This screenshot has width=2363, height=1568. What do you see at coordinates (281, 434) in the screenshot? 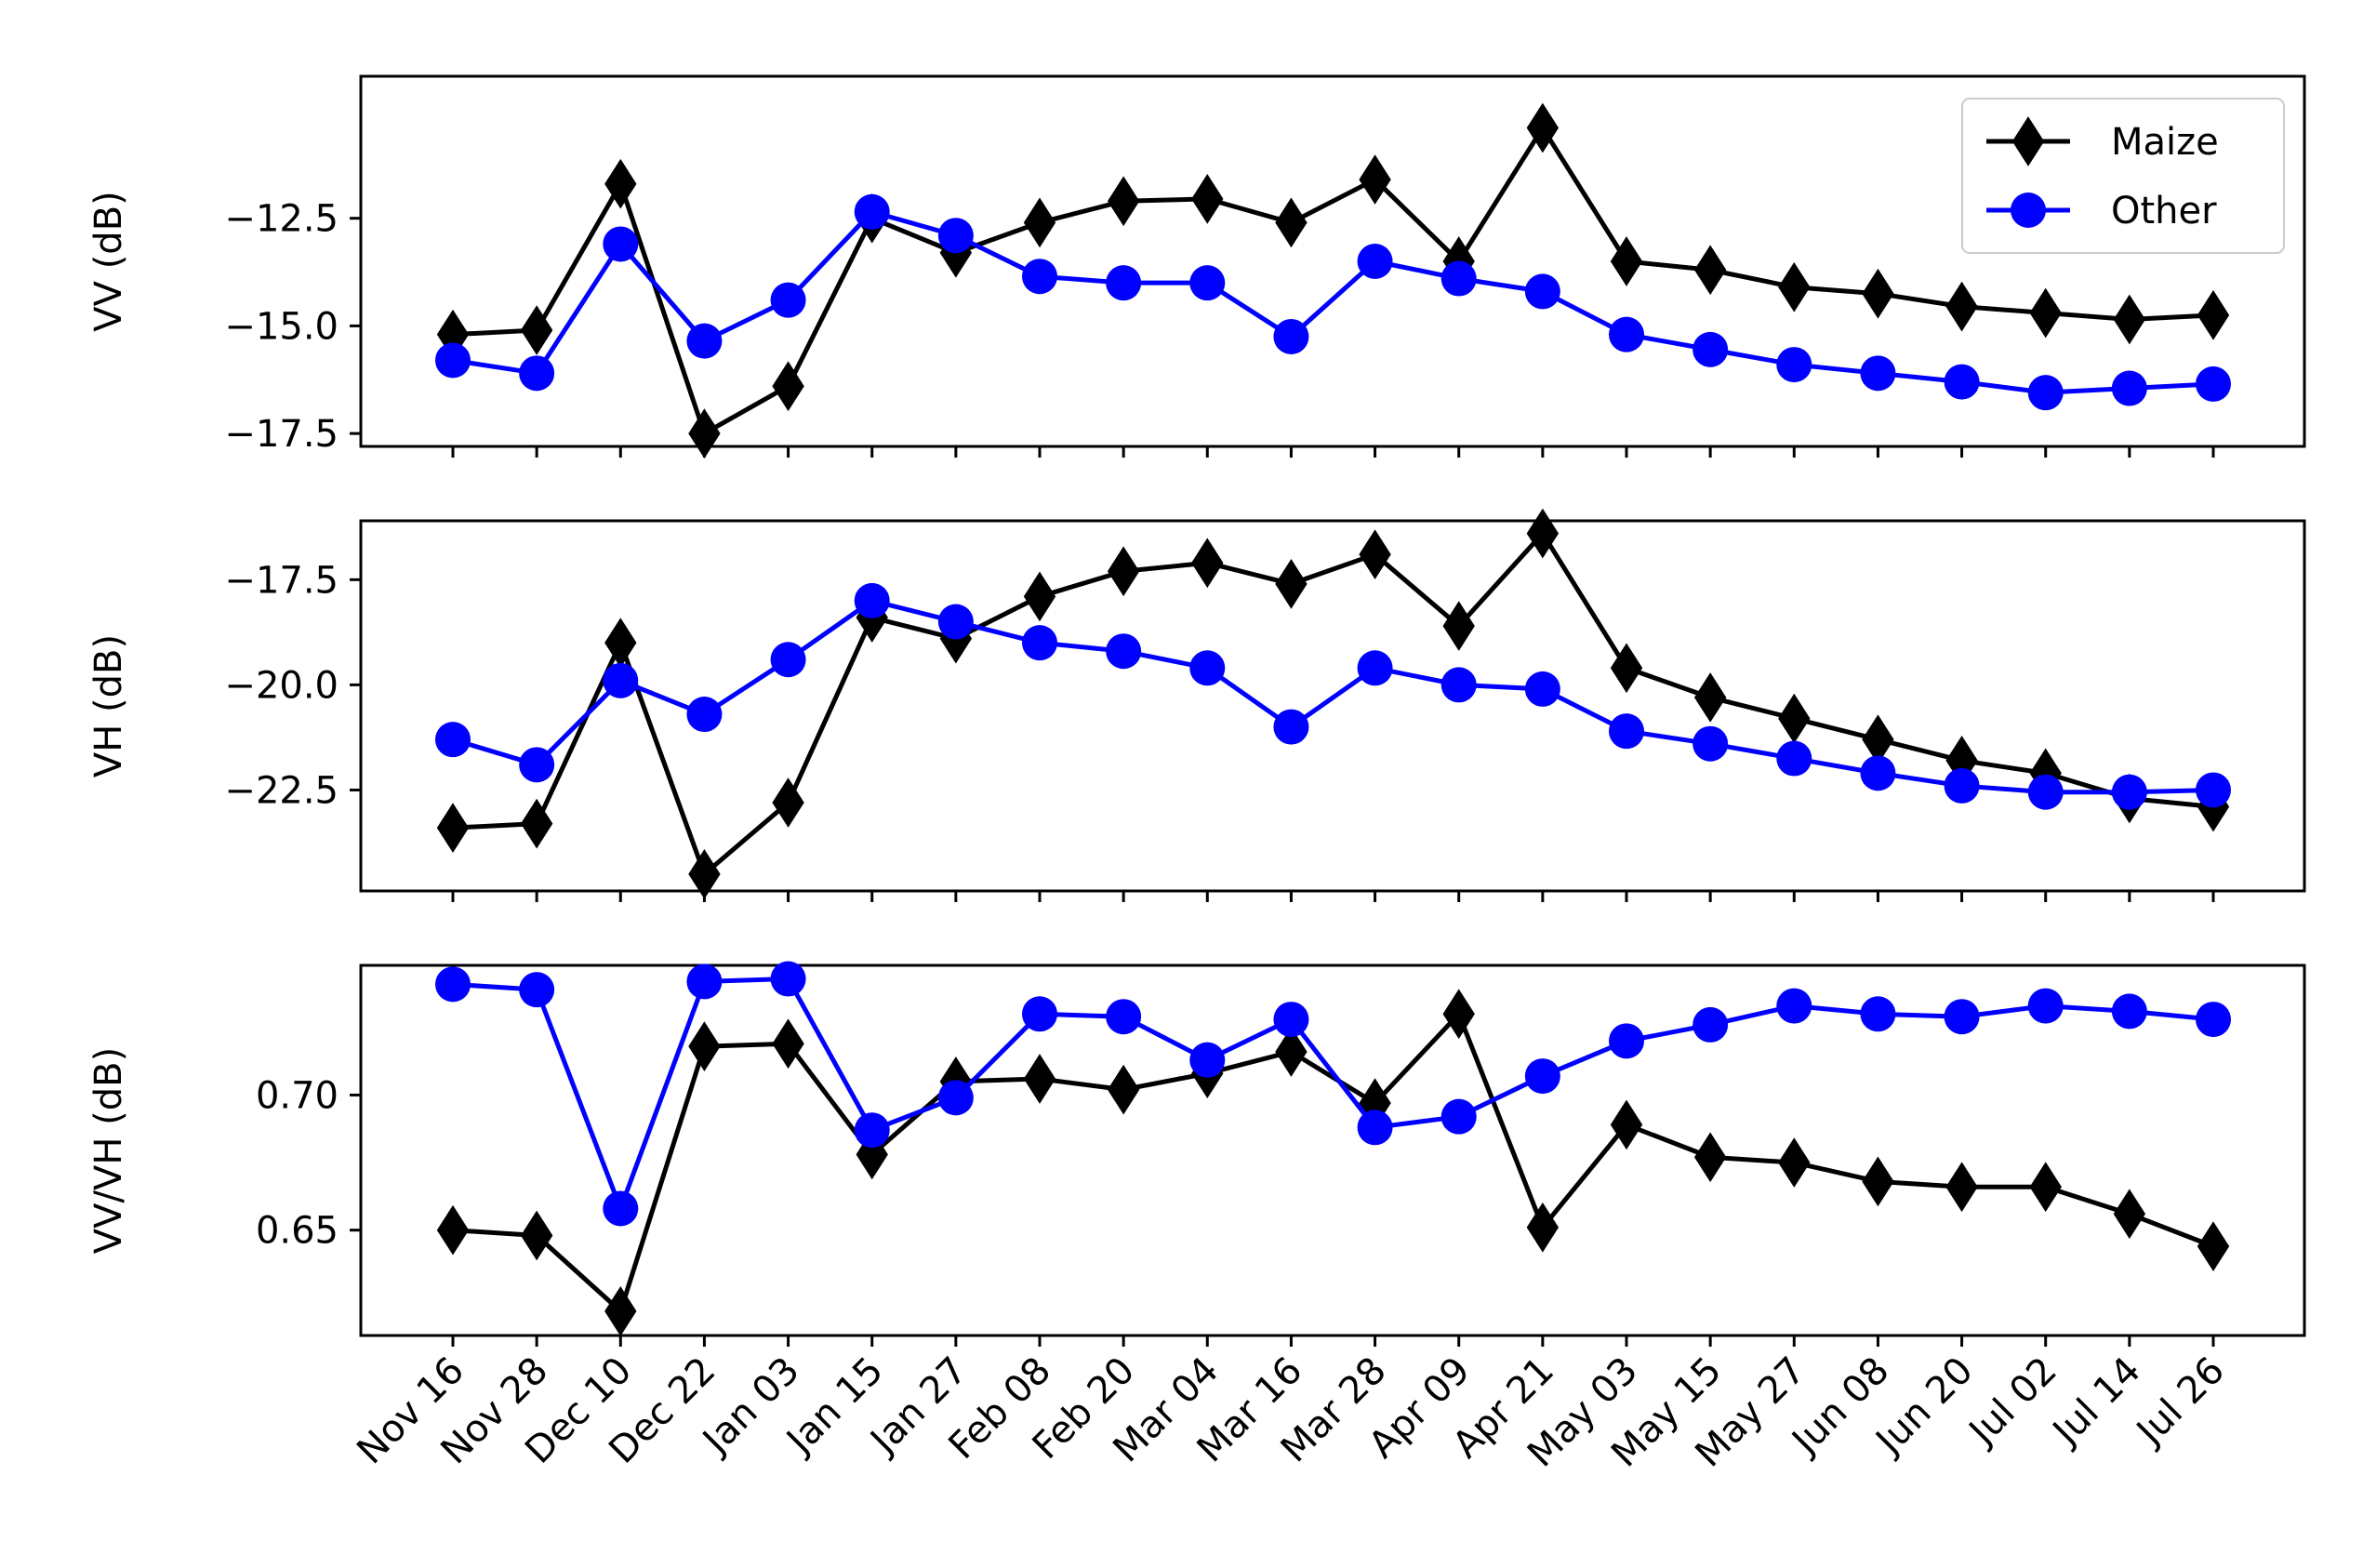
I see `y-tick-label-vv-db: −17.5` at bounding box center [281, 434].